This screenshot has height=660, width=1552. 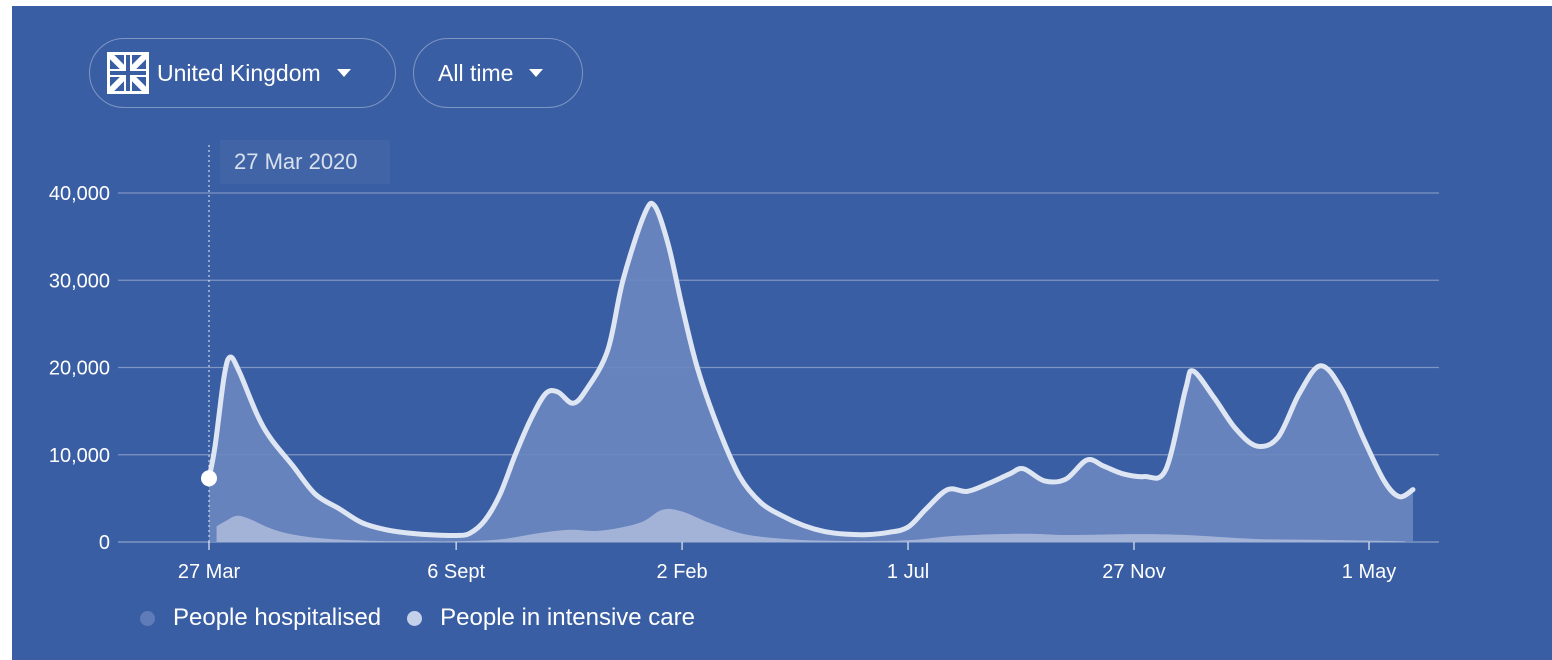 I want to click on legend-item-intensive-care: People in intensive care, so click(x=551, y=618).